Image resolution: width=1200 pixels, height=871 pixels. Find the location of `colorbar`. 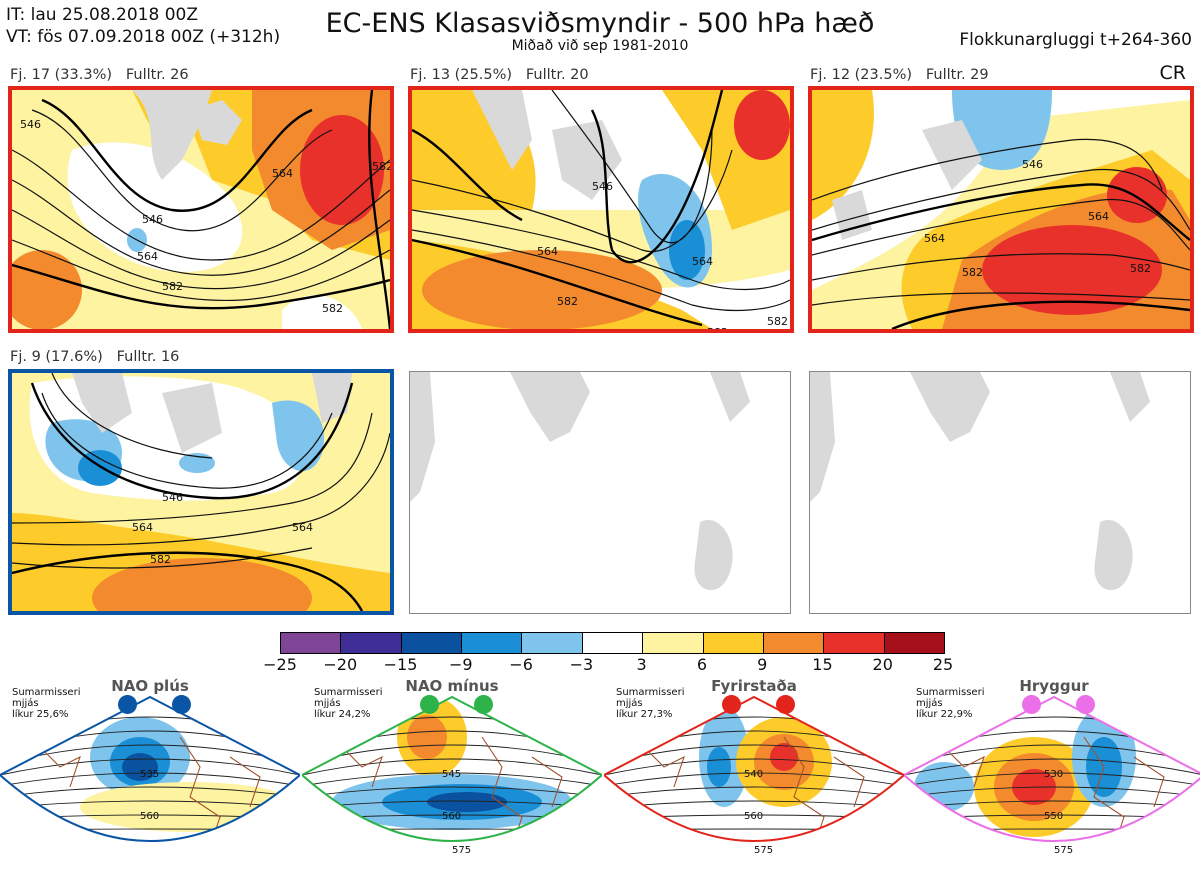

colorbar is located at coordinates (612, 643).